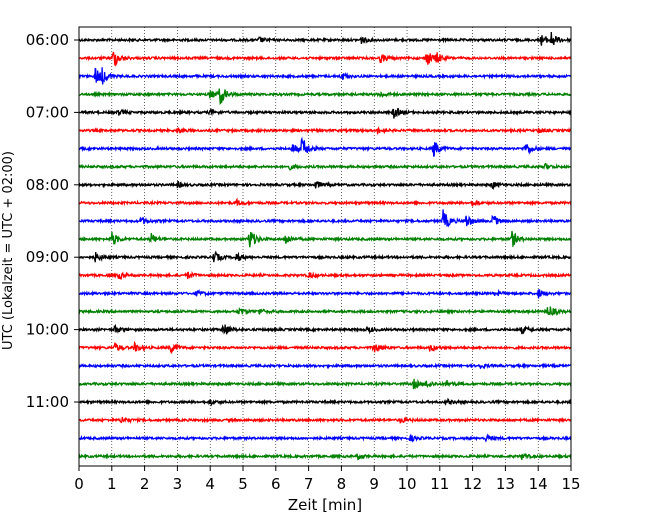  What do you see at coordinates (538, 484) in the screenshot?
I see `x-tick-label: 14` at bounding box center [538, 484].